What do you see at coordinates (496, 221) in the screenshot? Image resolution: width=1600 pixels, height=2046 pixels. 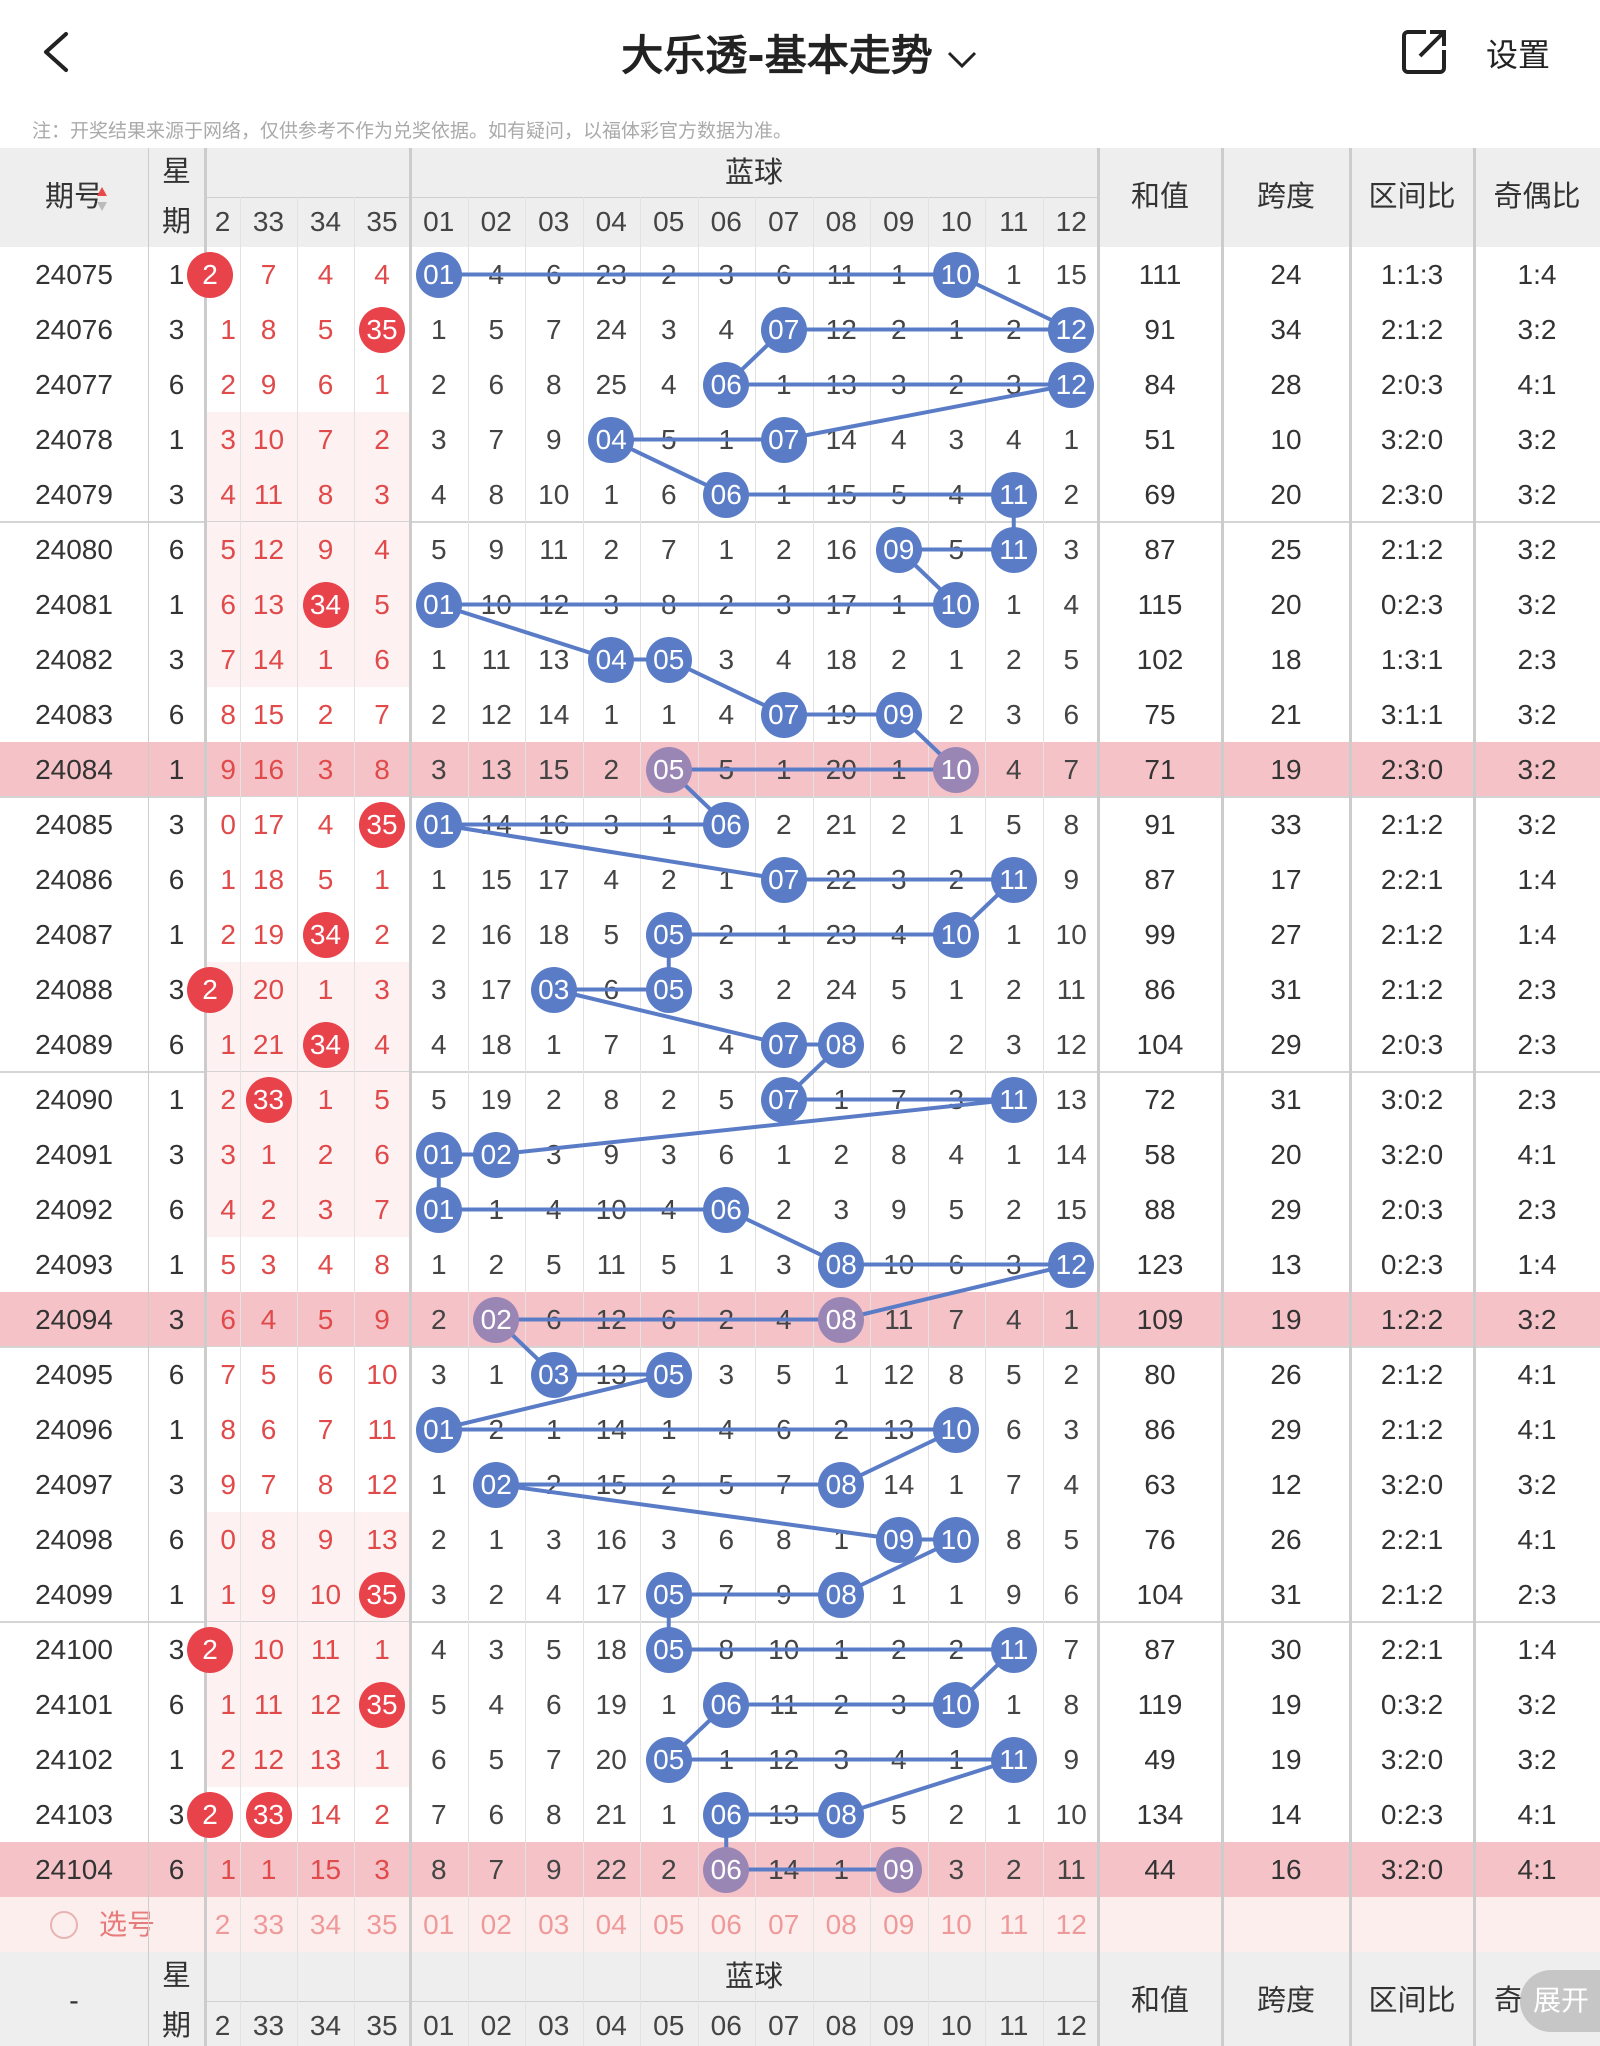 I see `column-header-blue-num: 02` at bounding box center [496, 221].